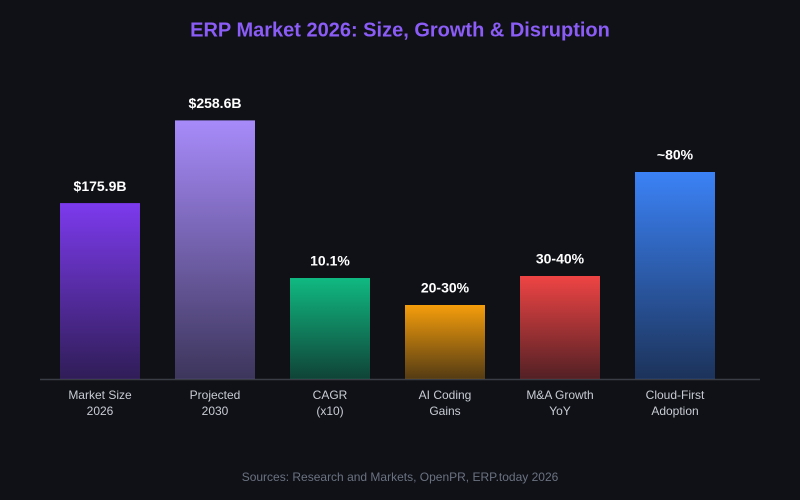  What do you see at coordinates (560, 259) in the screenshot?
I see `value-label: 30-40%` at bounding box center [560, 259].